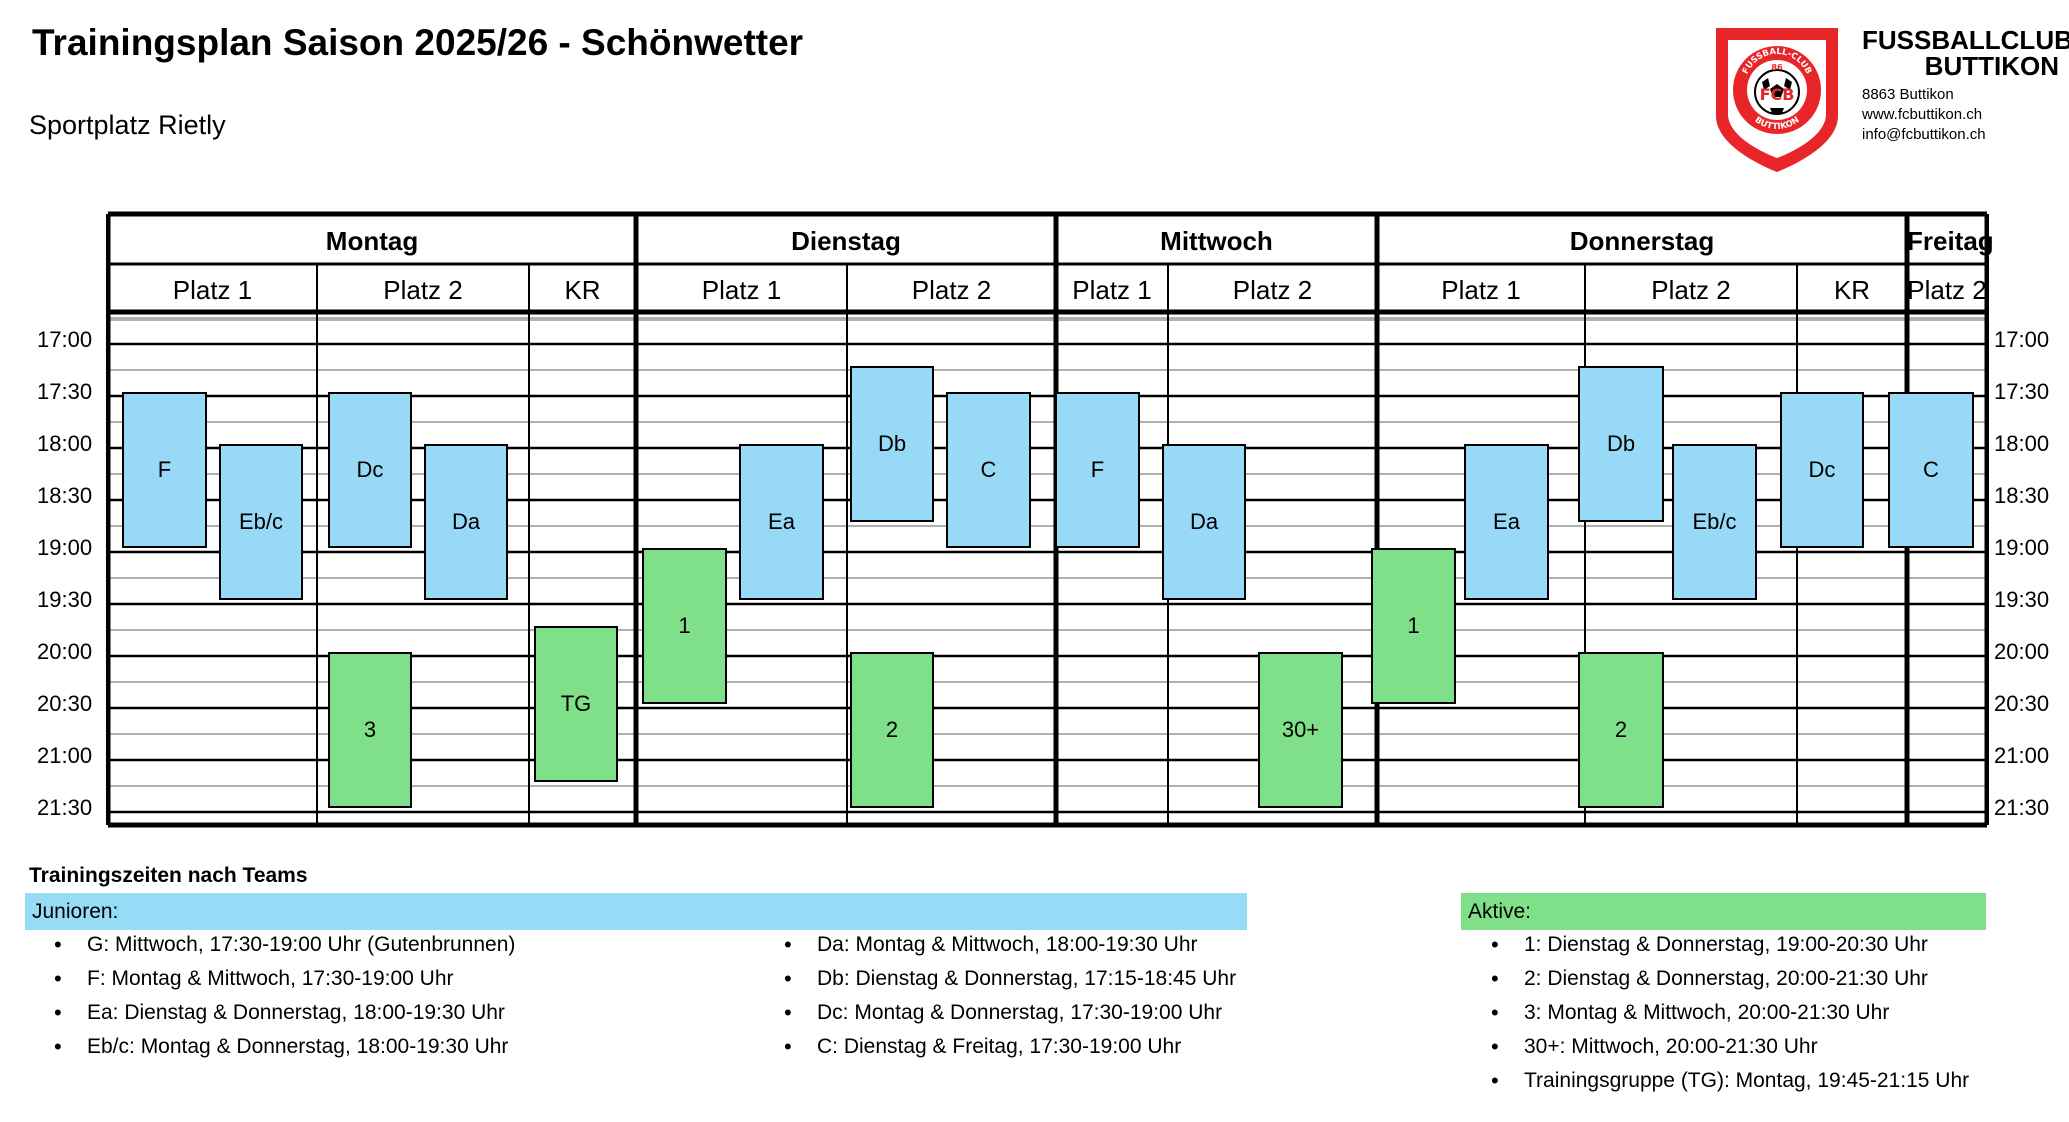 The width and height of the screenshot is (2069, 1122). Describe the element at coordinates (2022, 547) in the screenshot. I see `time-label-right: 19:00` at that location.